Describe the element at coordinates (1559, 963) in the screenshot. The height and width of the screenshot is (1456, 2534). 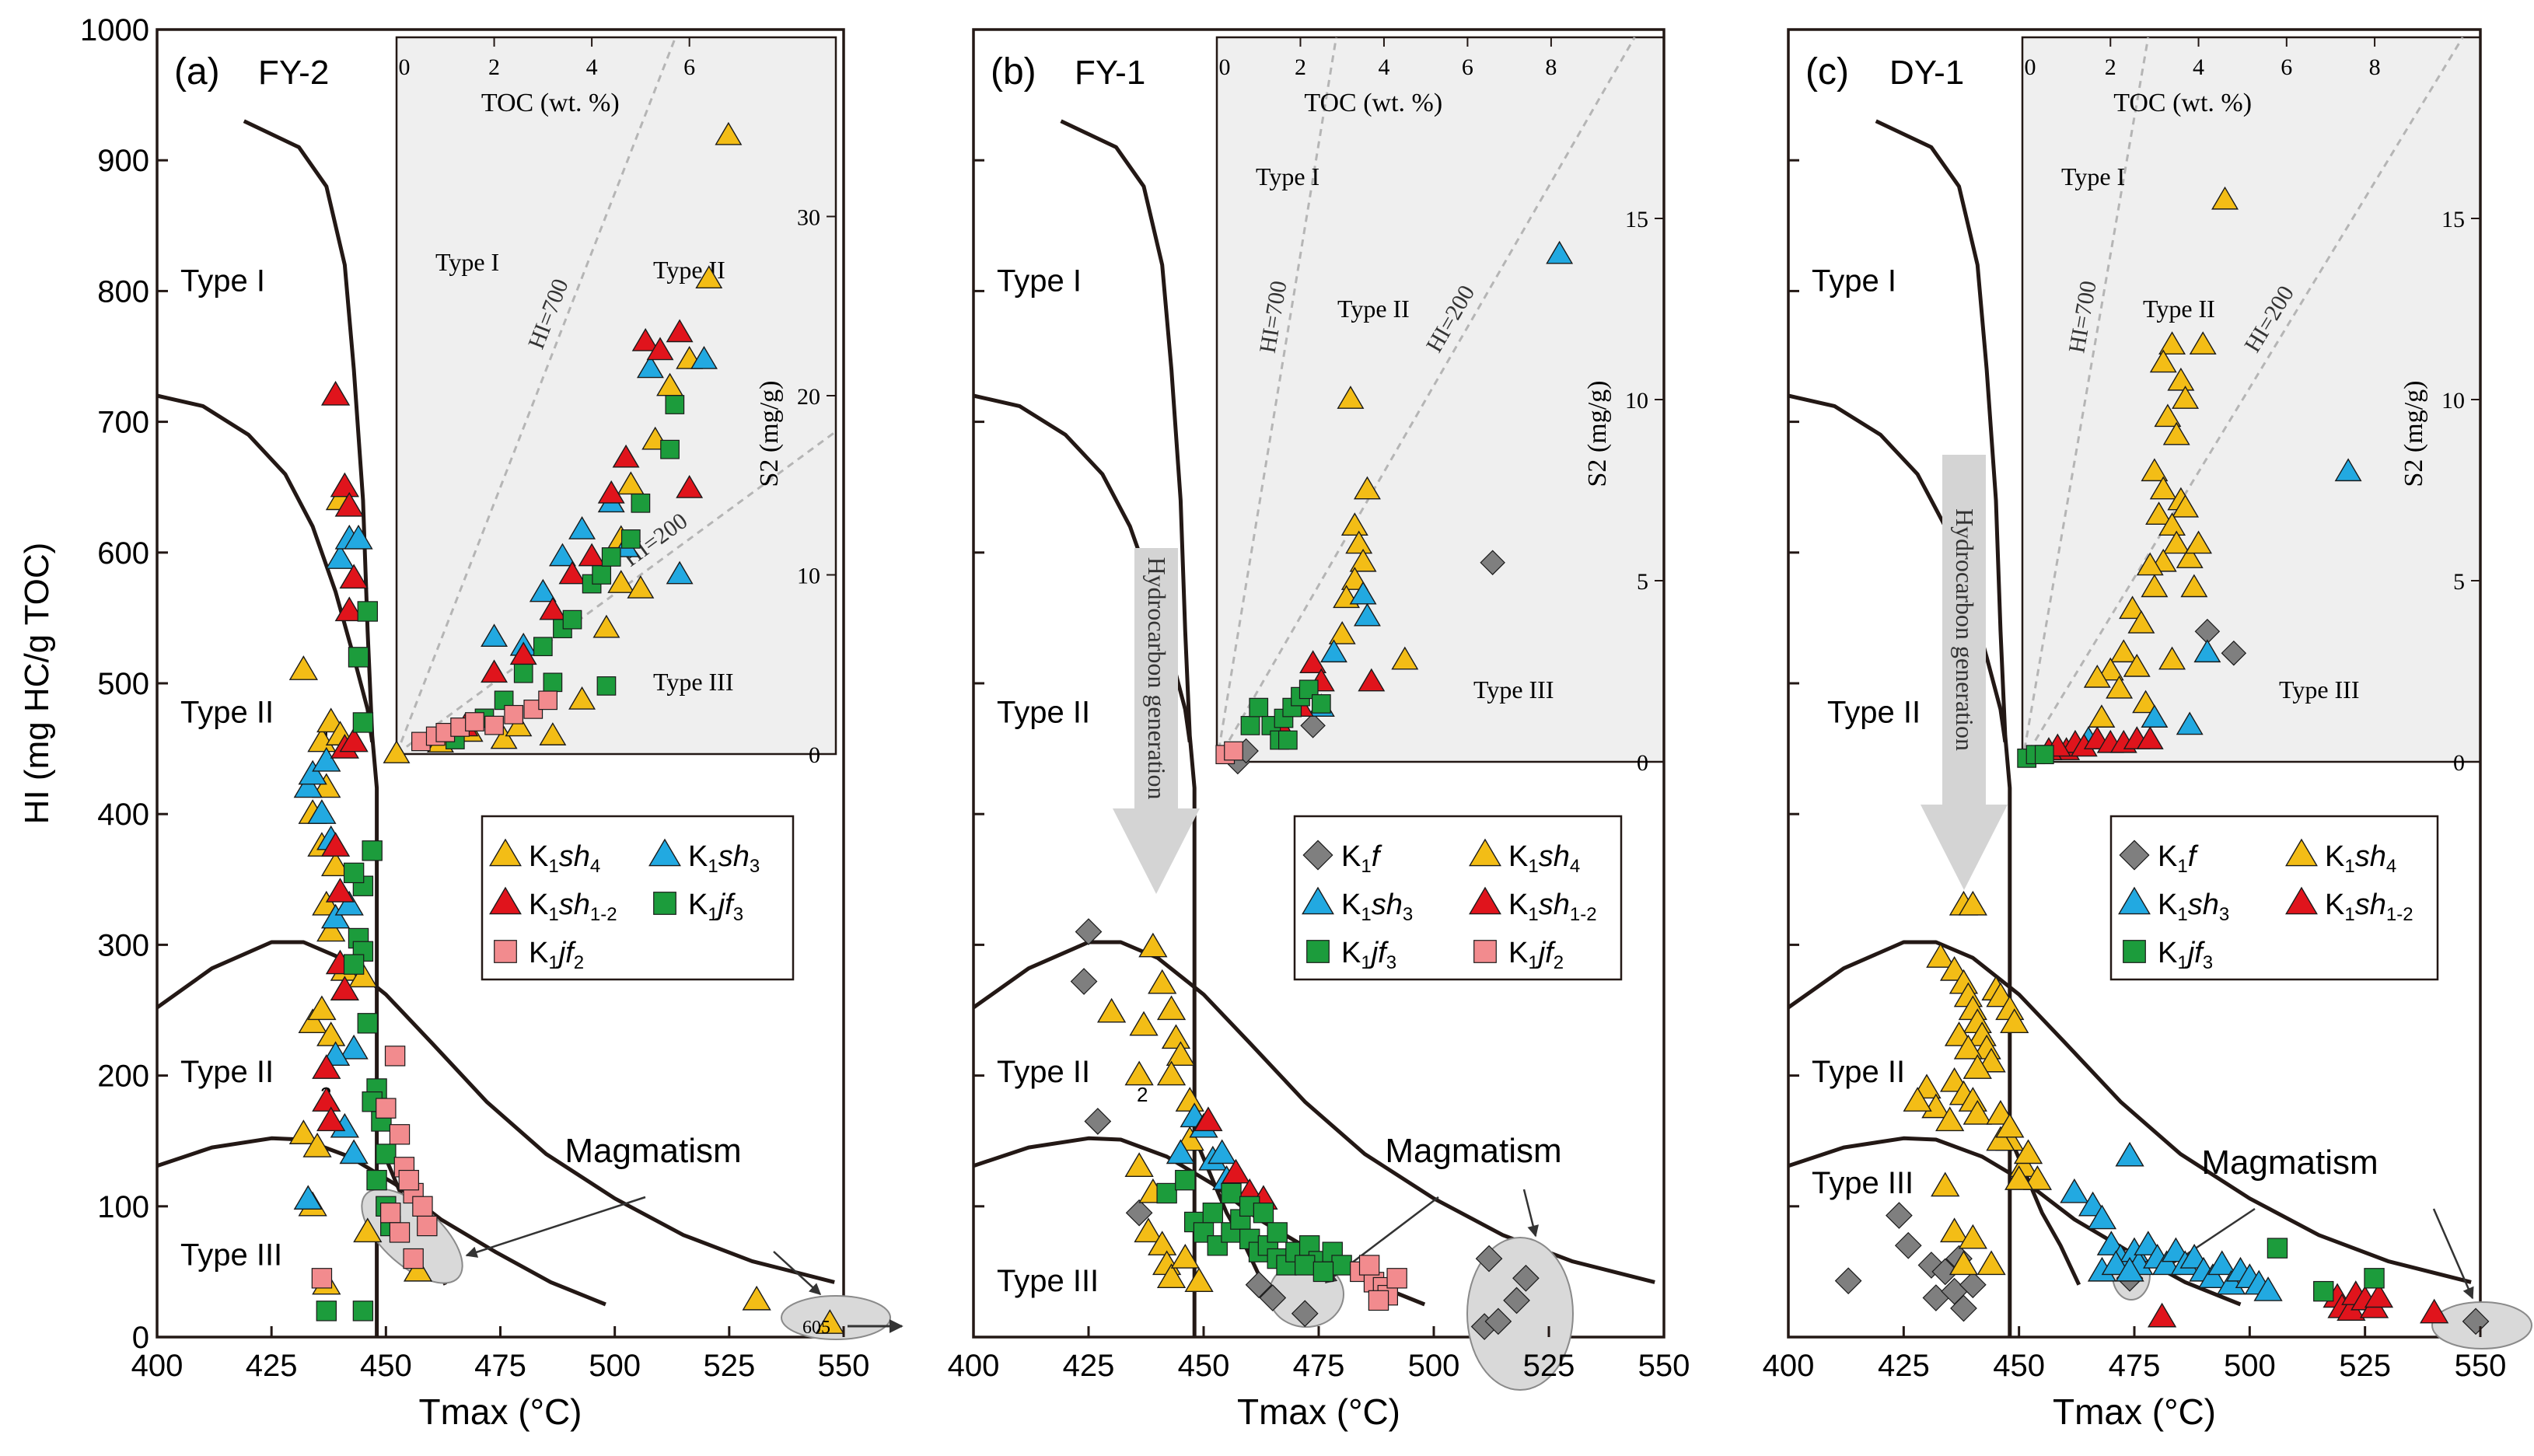
I see `legend-label-part: 2` at that location.